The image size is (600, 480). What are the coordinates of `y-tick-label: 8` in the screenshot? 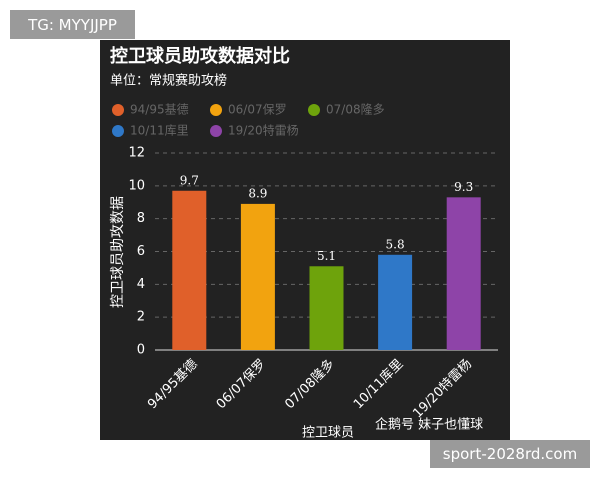 It's located at (141, 218).